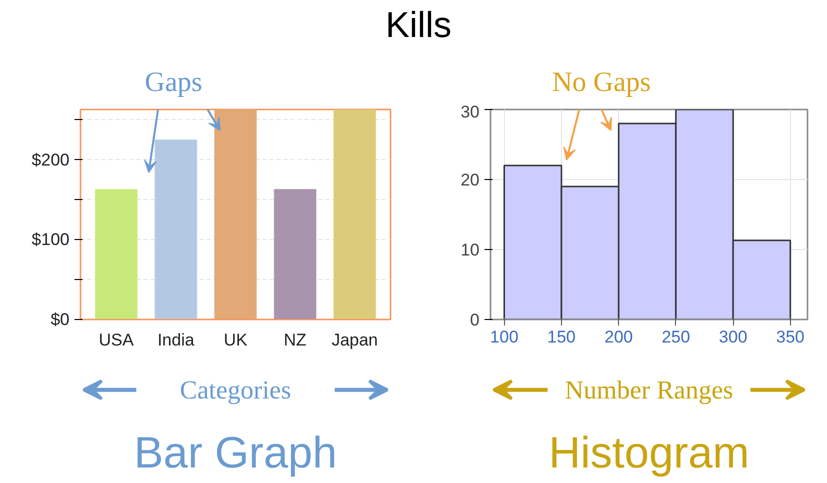 The height and width of the screenshot is (483, 827). I want to click on x-tick-label: NZ, so click(295, 340).